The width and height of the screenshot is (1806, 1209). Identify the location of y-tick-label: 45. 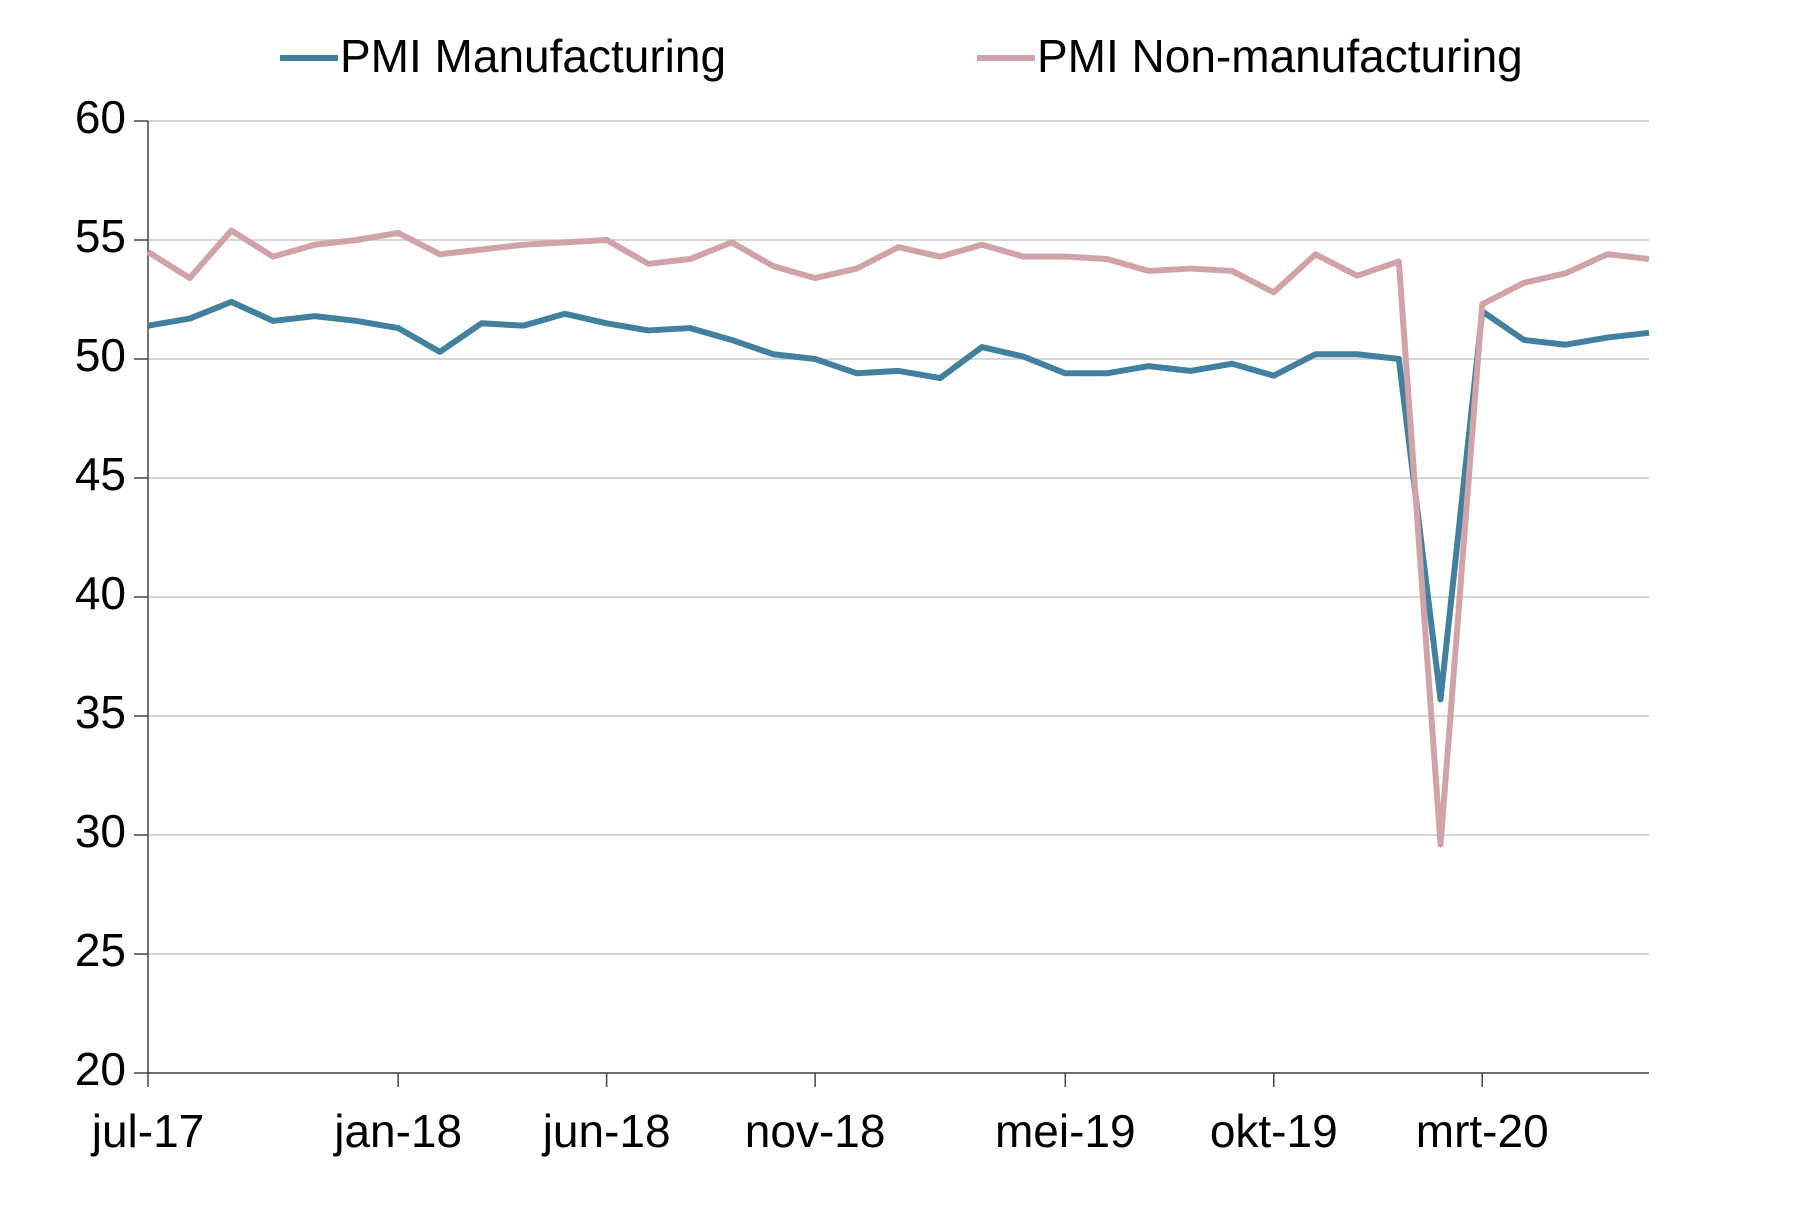
(100, 474).